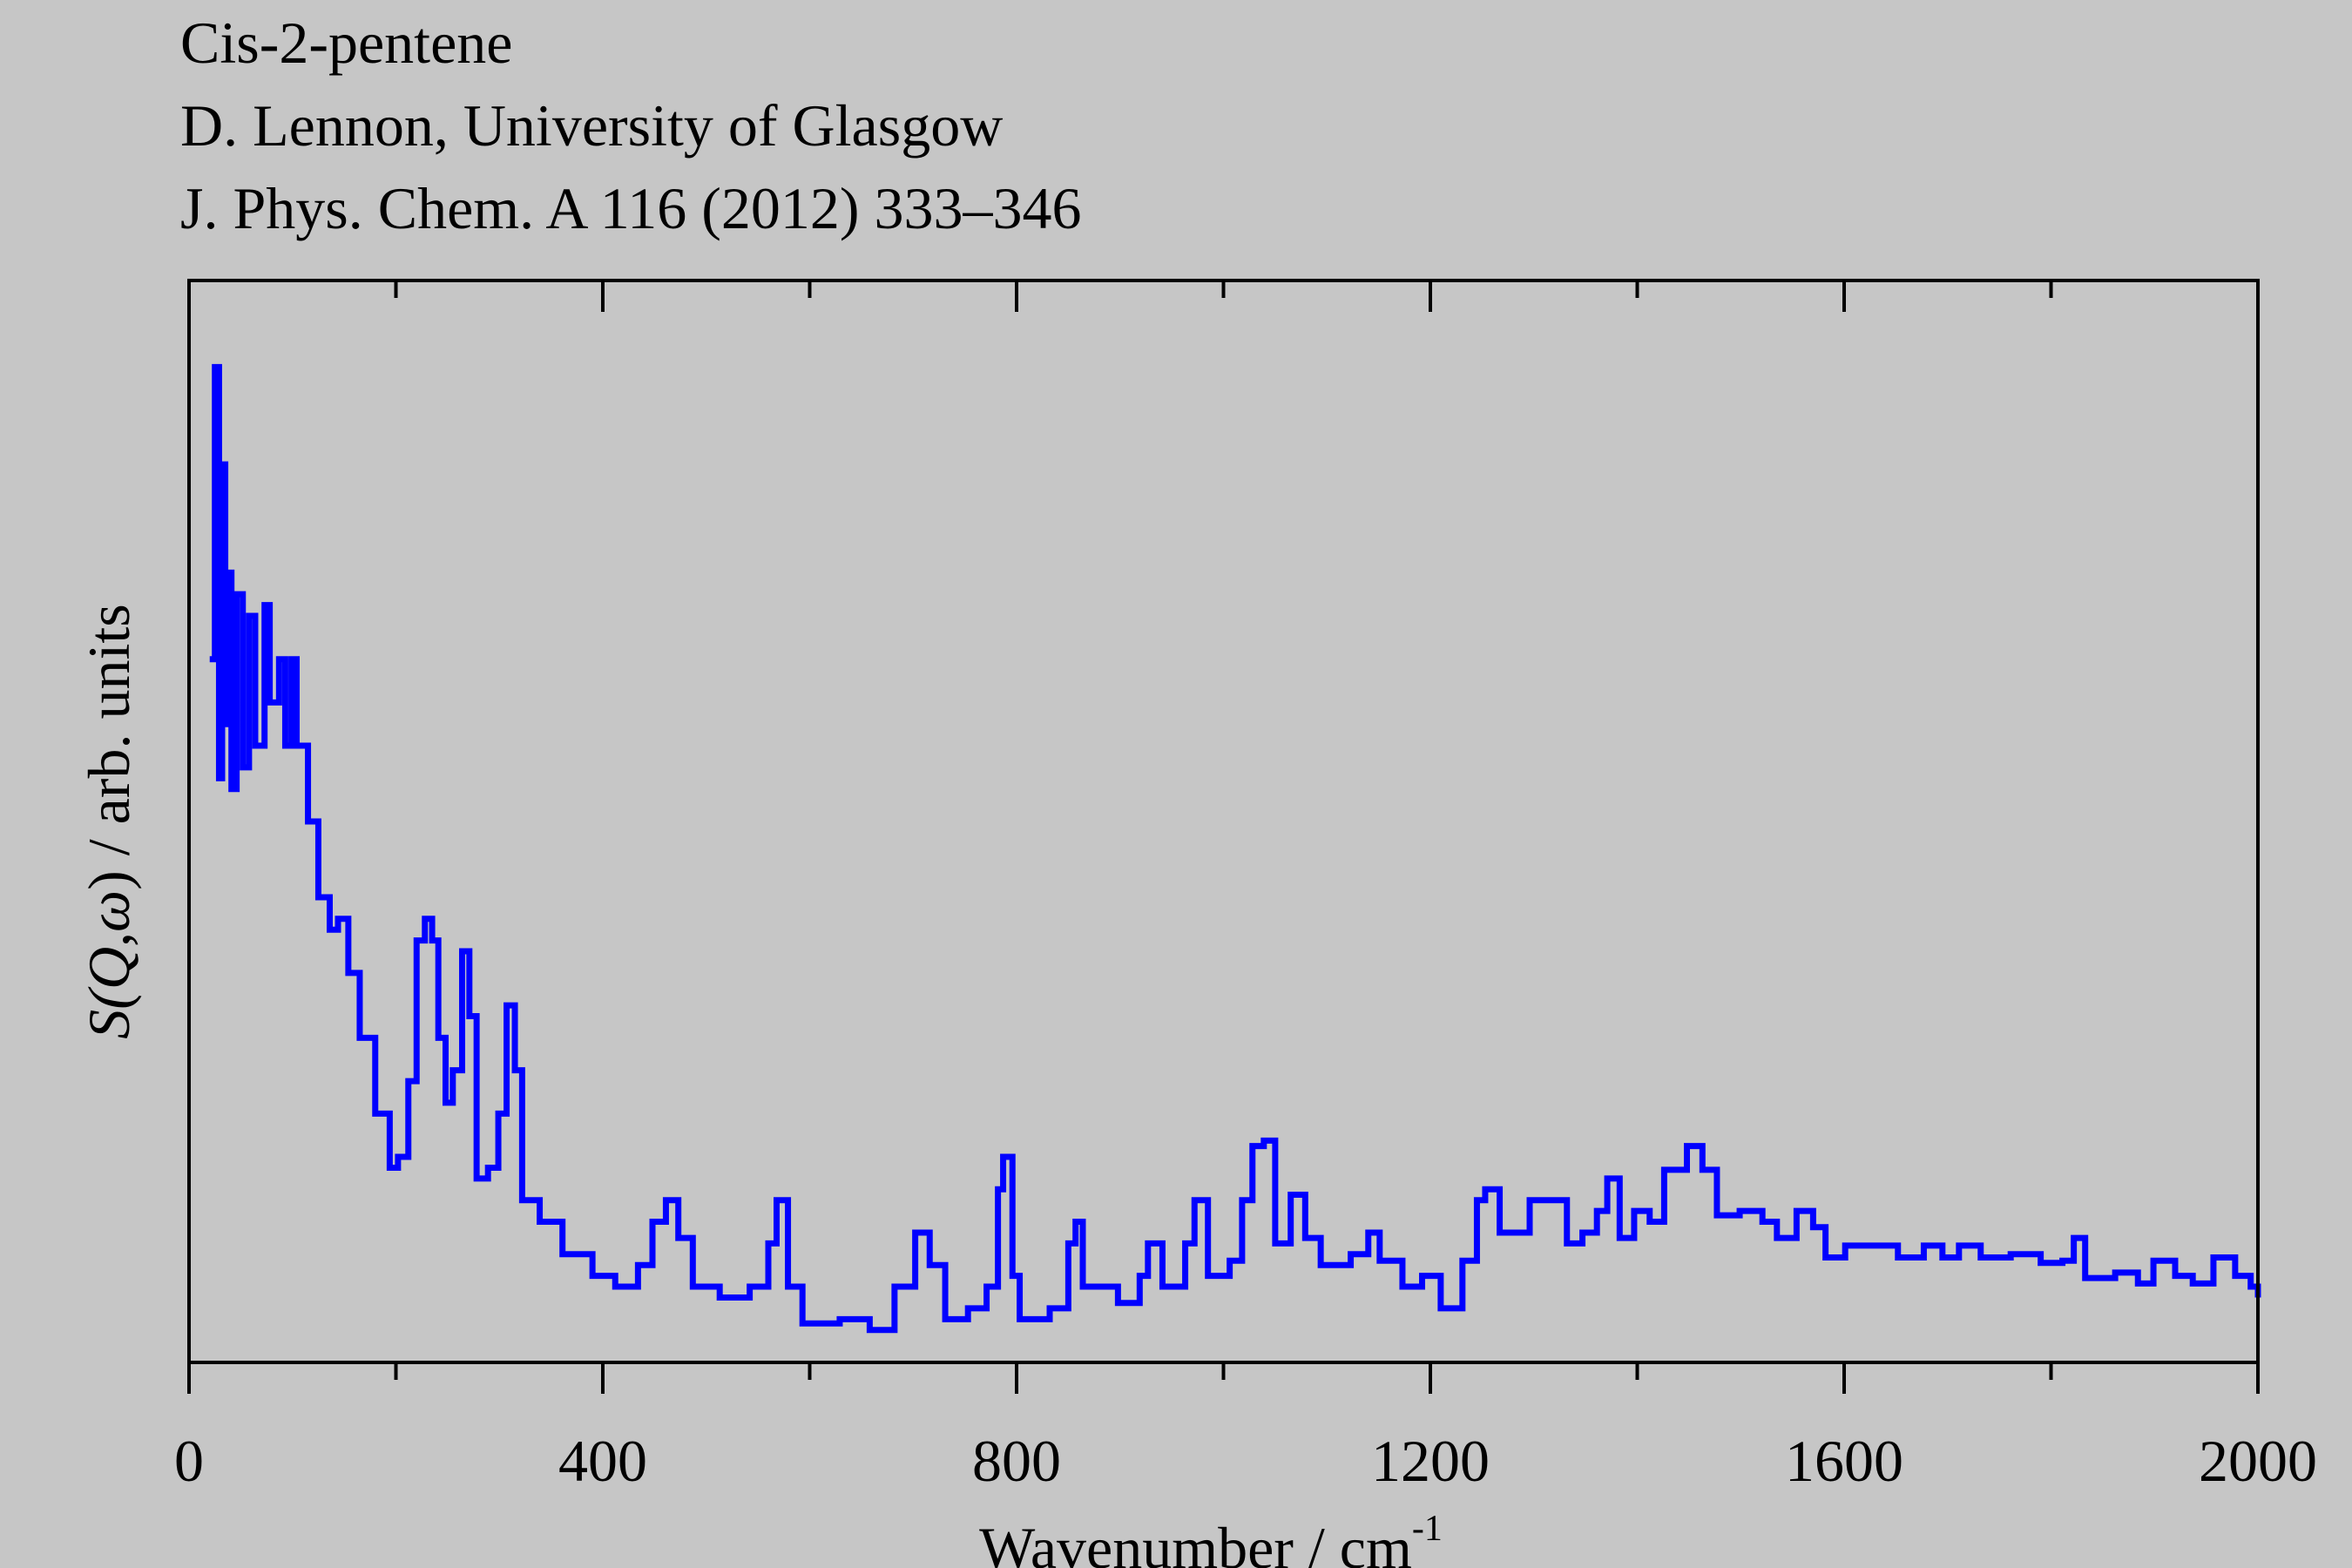 This screenshot has height=1568, width=2352. What do you see at coordinates (1428, 1529) in the screenshot?
I see `x-axis-label-superscript: -1` at bounding box center [1428, 1529].